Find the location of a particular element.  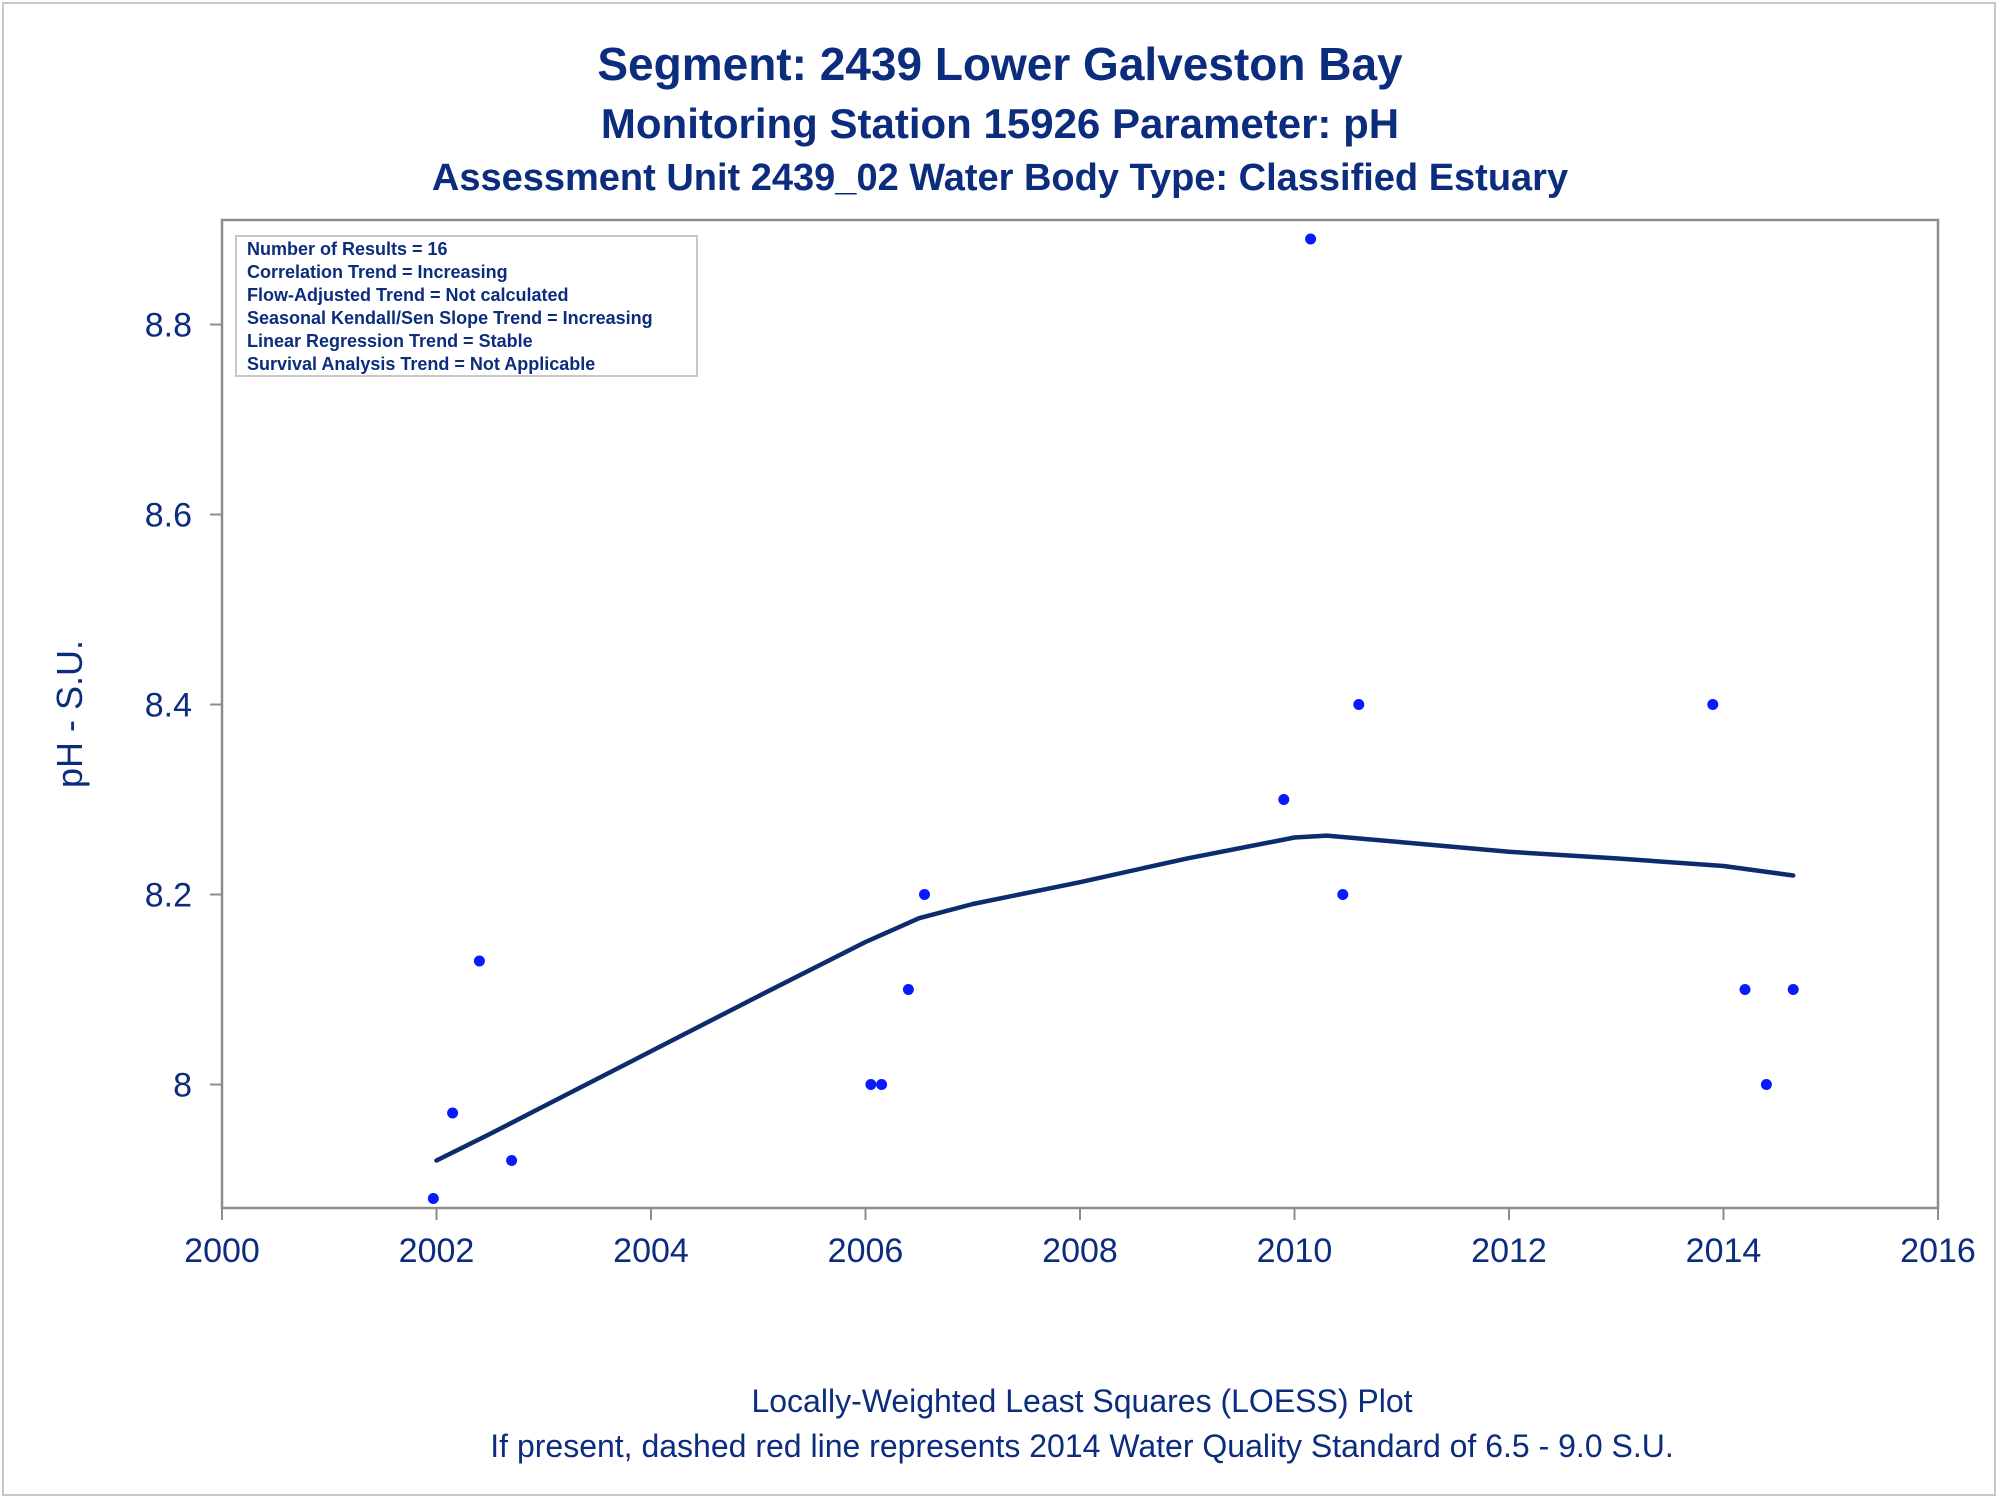

loess-series is located at coordinates (1115, 998).